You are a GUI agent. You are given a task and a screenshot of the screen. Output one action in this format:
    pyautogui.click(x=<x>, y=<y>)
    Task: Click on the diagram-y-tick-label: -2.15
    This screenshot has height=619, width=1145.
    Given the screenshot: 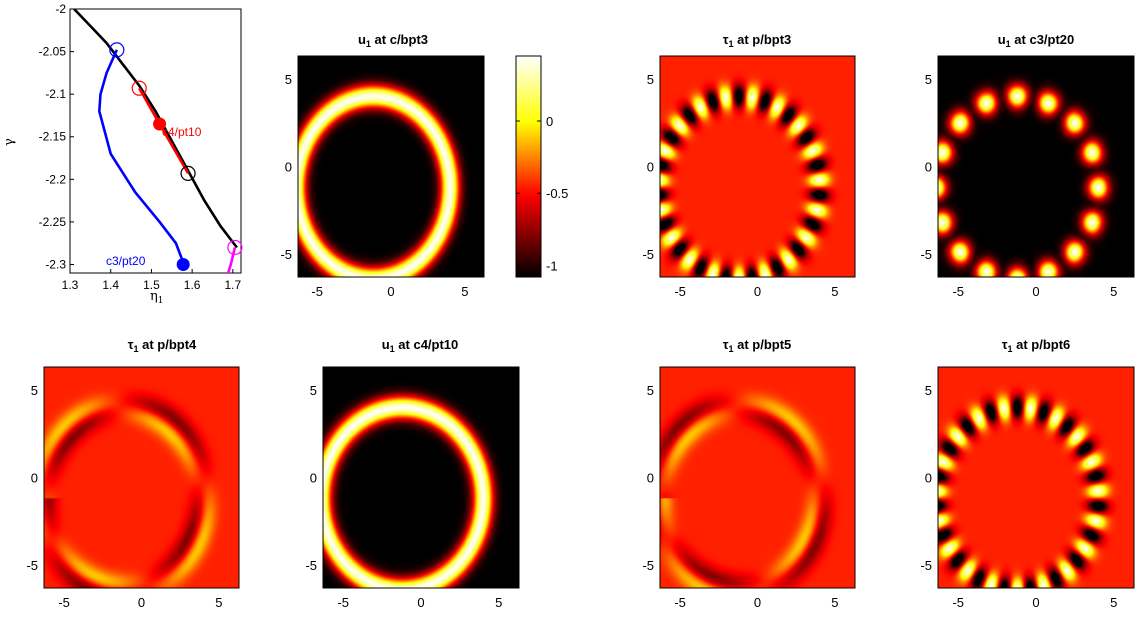 What is the action you would take?
    pyautogui.click(x=53, y=137)
    